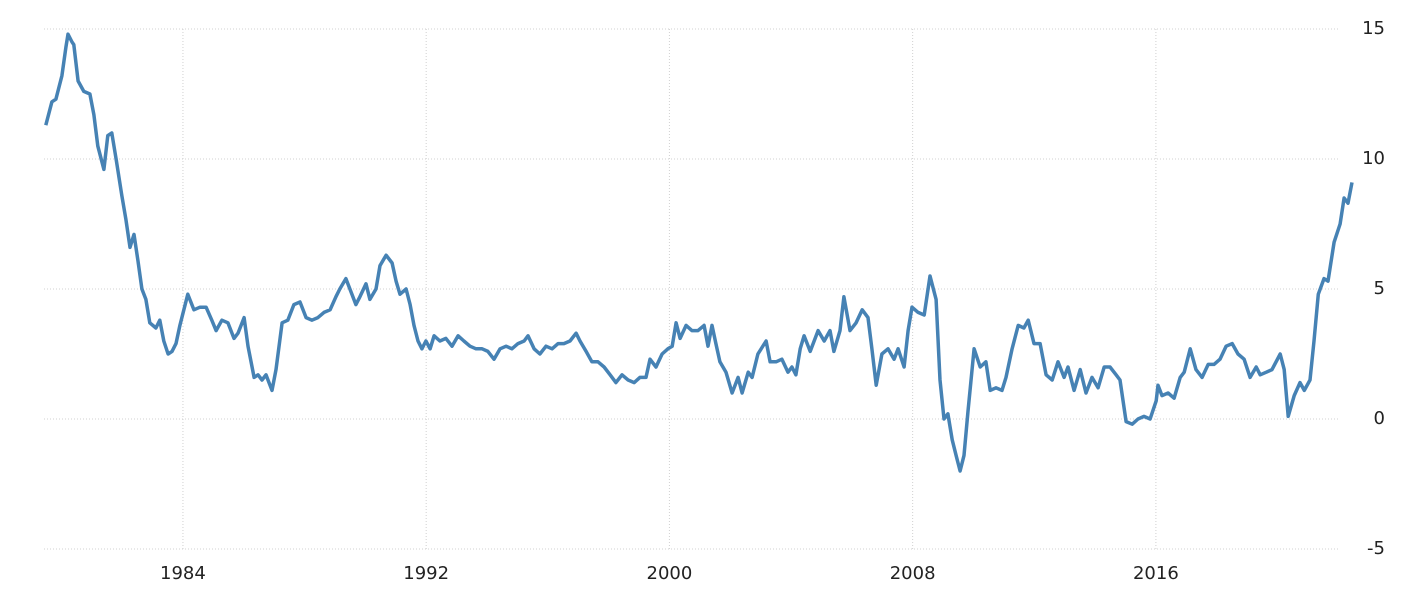 This screenshot has width=1414, height=608. What do you see at coordinates (1379, 288) in the screenshot?
I see `y-tick-label: 5` at bounding box center [1379, 288].